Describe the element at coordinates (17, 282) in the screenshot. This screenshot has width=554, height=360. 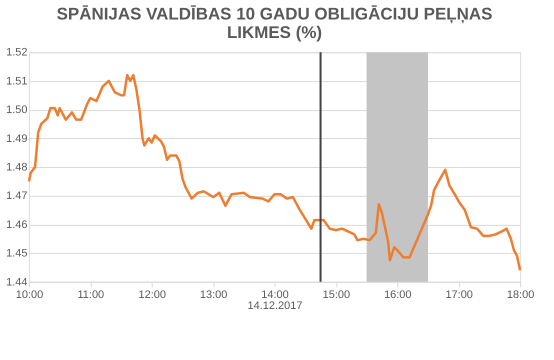
I see `y-tick-label: 1.44` at that location.